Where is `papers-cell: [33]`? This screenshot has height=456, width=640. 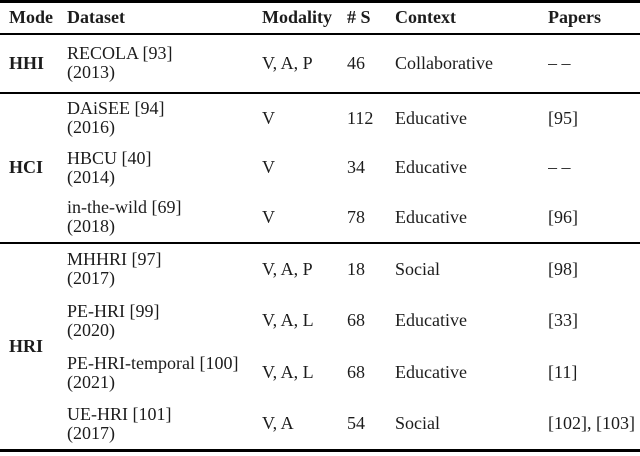 papers-cell: [33] is located at coordinates (563, 320).